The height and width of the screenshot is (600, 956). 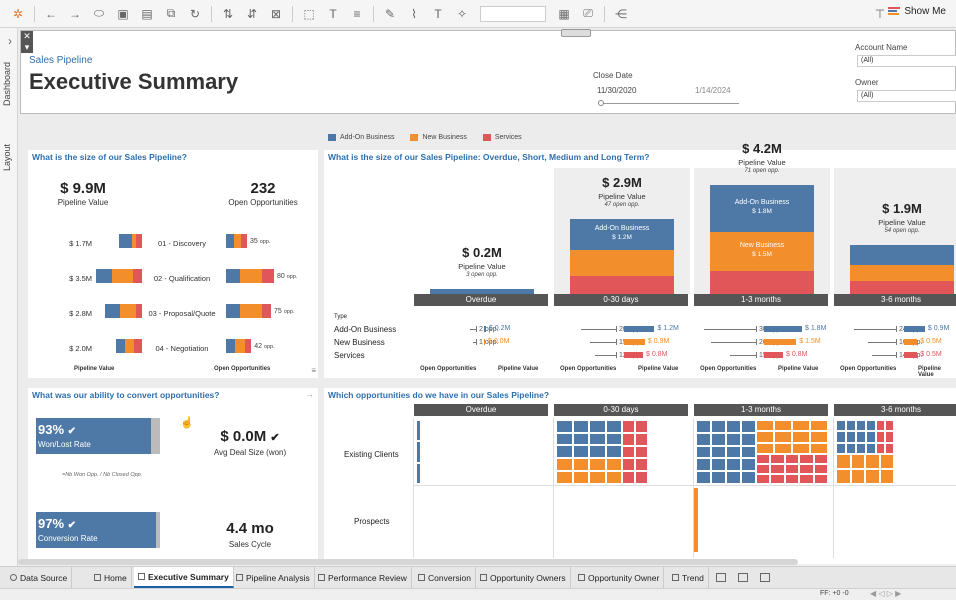 I want to click on bucket-header: Overdue, so click(x=481, y=300).